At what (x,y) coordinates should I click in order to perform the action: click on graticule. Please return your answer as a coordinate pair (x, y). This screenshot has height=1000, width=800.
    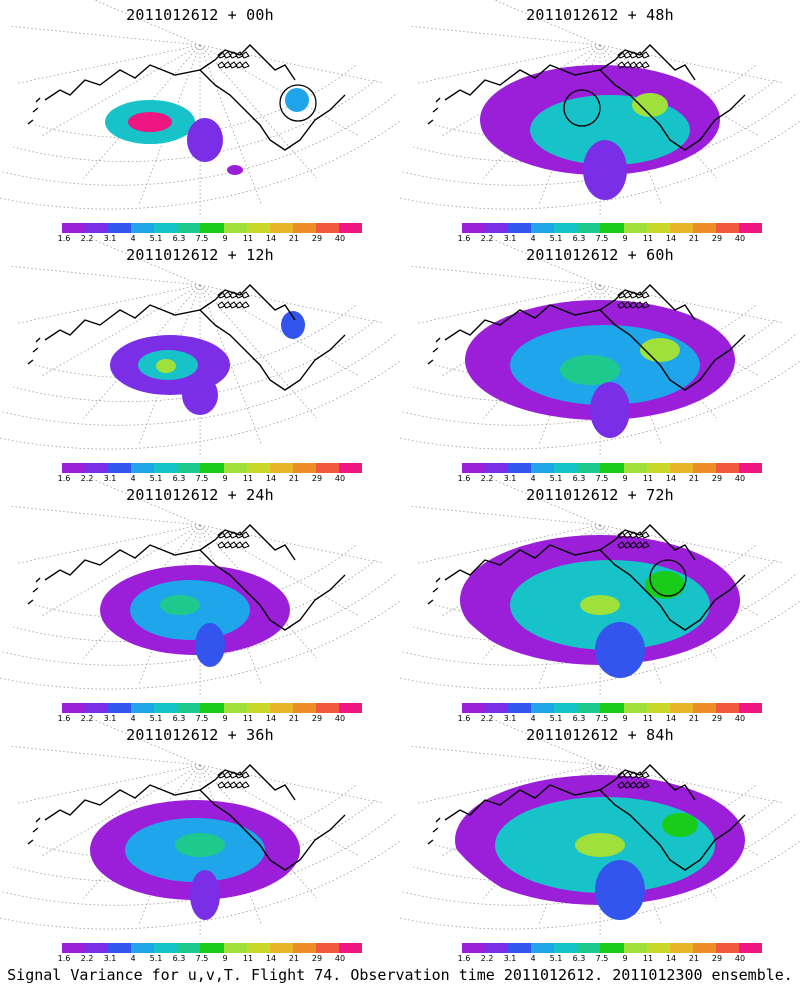
    Looking at the image, I should click on (200, 108).